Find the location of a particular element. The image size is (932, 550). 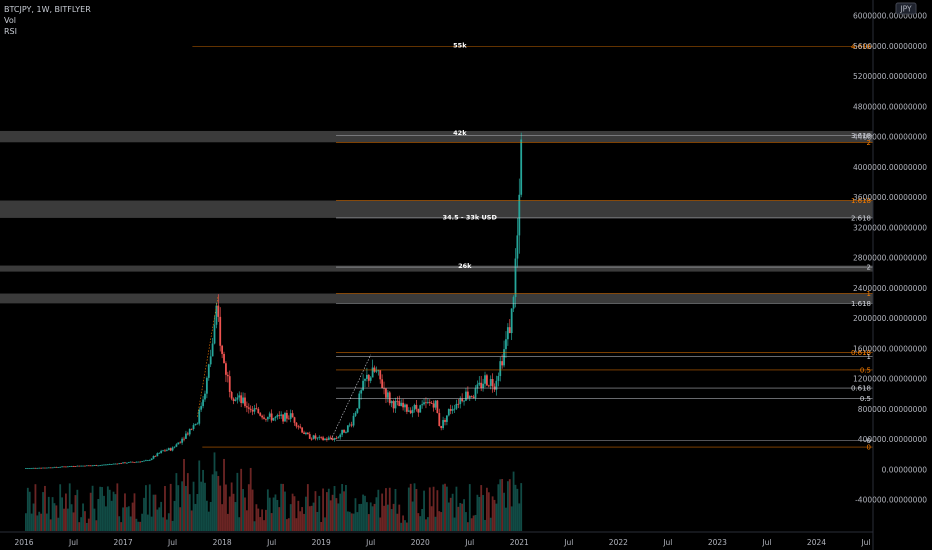

legend-title: BTCJPY, 1W, BITFLYER is located at coordinates (47, 9).